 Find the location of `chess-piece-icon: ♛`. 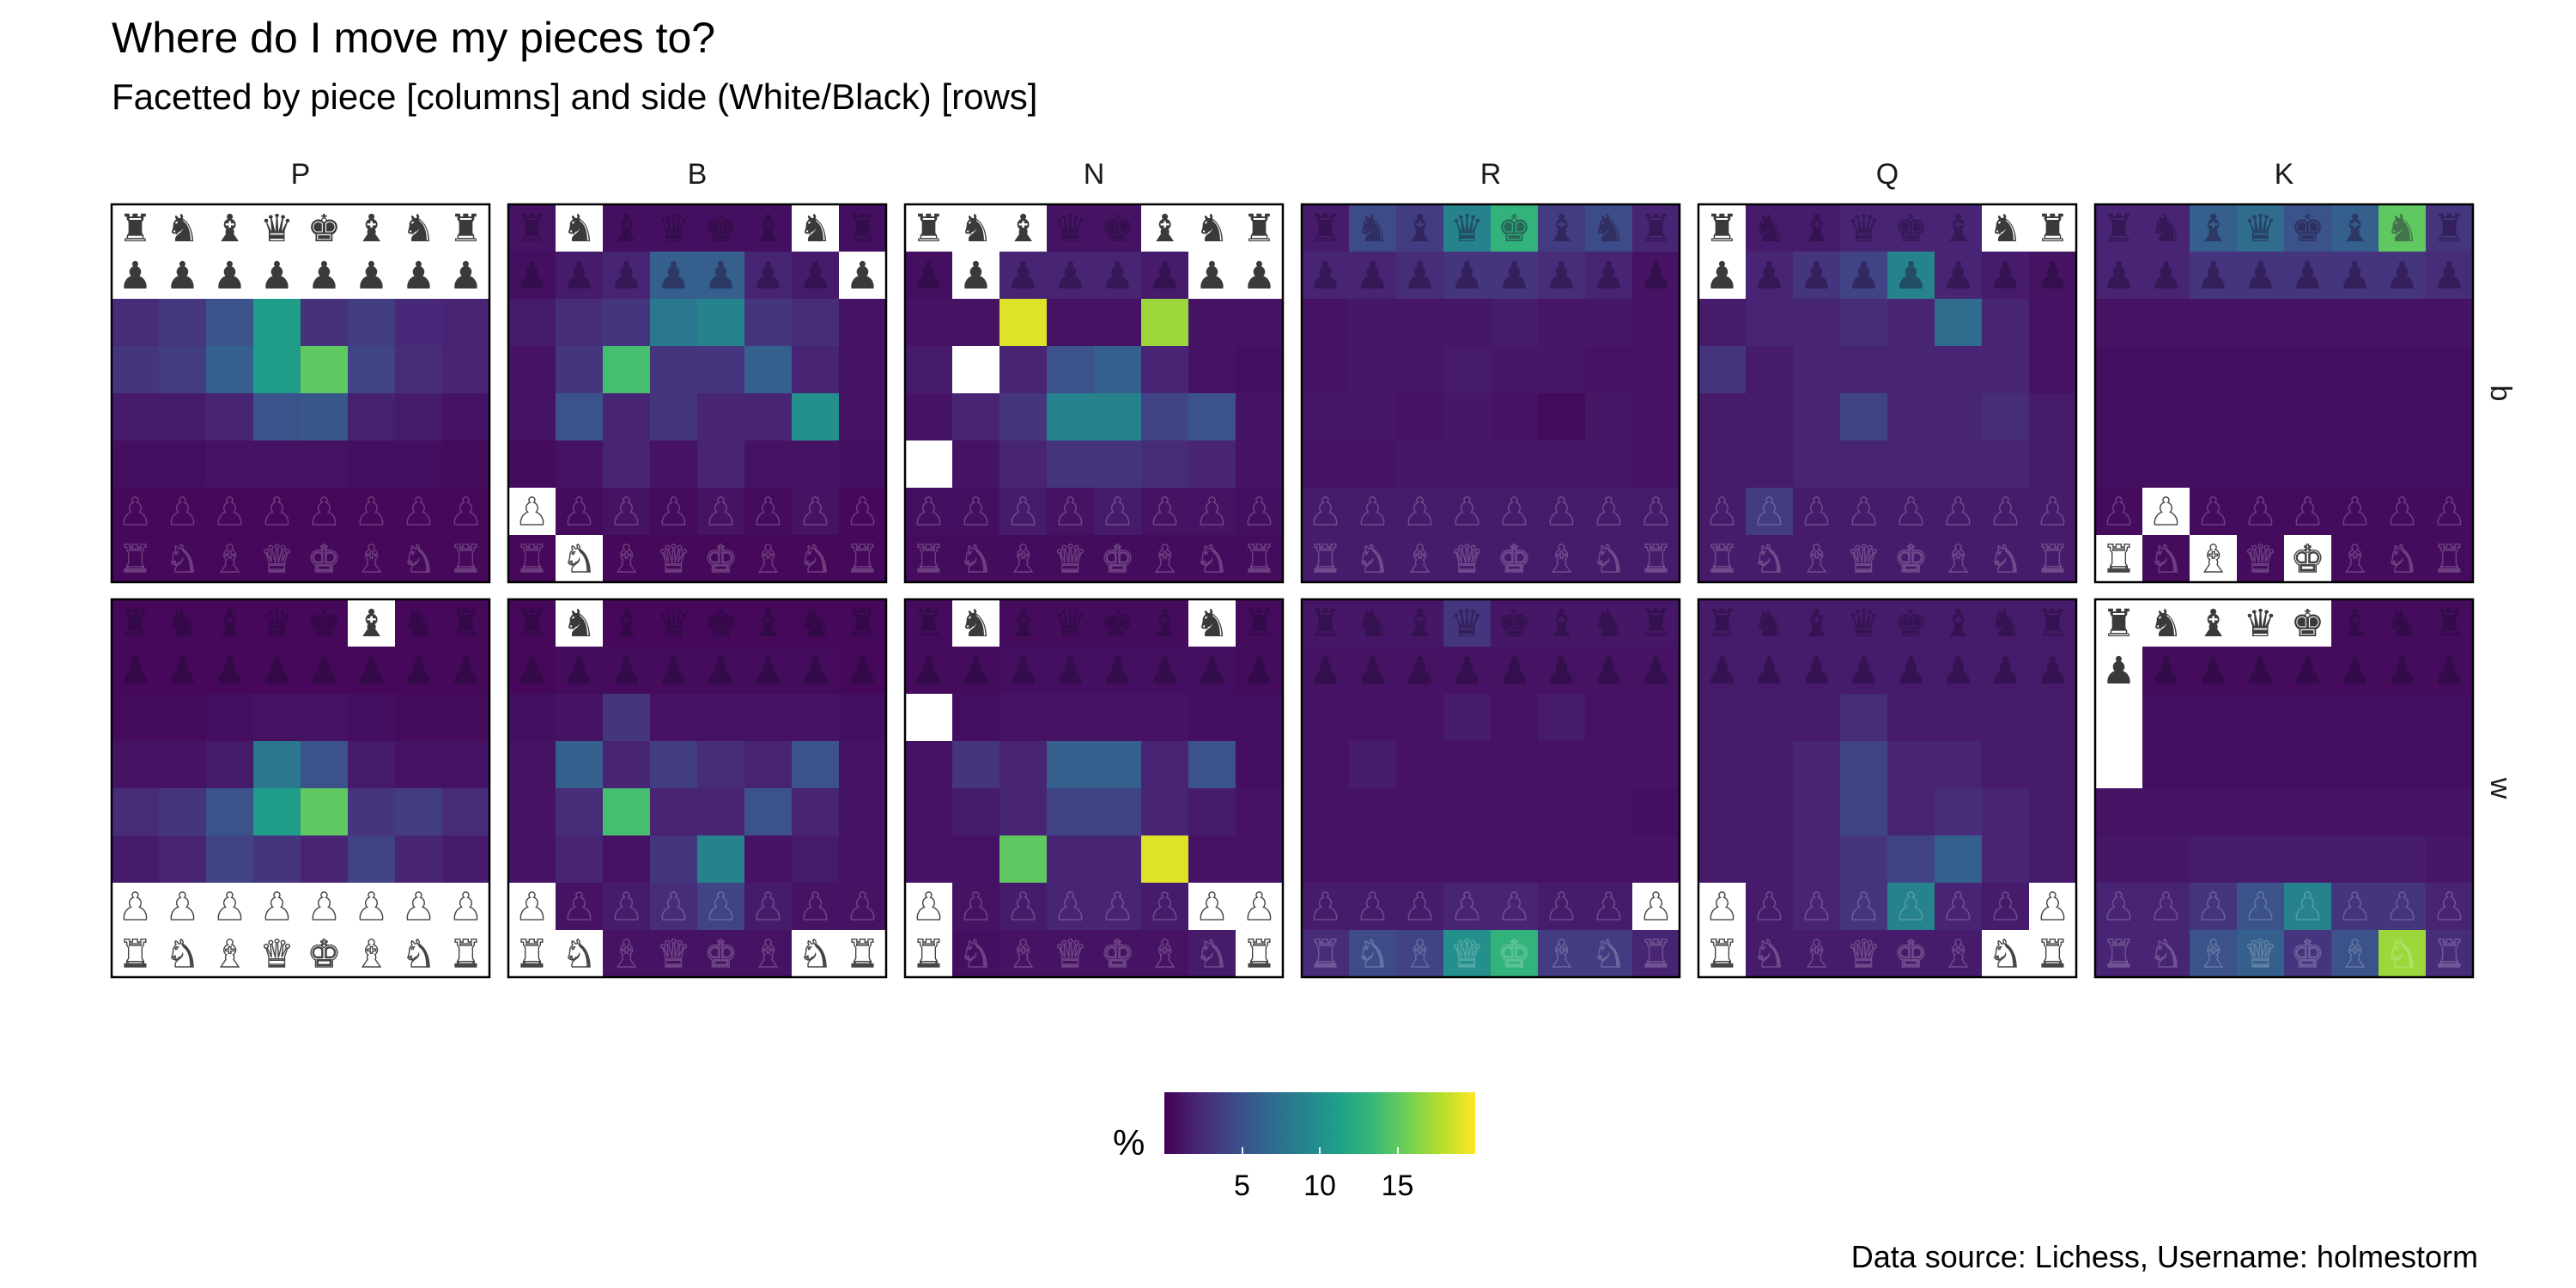

chess-piece-icon: ♛ is located at coordinates (2260, 624).